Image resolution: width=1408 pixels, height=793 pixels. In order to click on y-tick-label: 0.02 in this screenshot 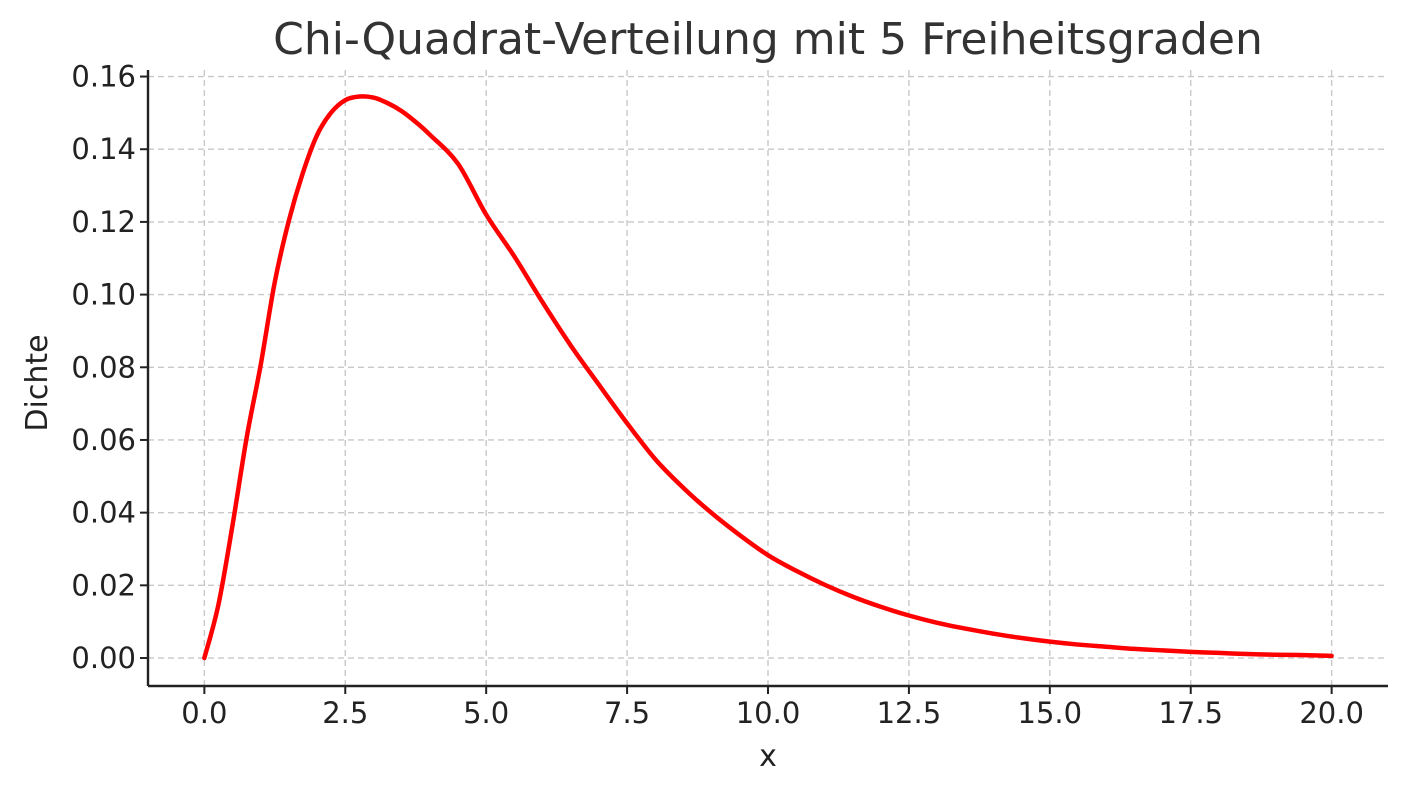, I will do `click(103, 585)`.